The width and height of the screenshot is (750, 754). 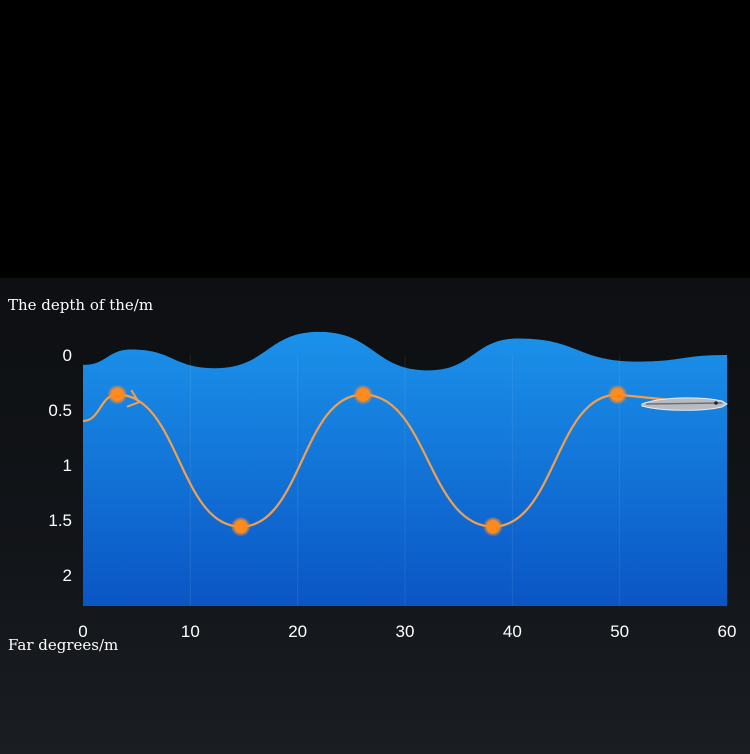 I want to click on x-tick-label: 60, so click(x=727, y=631).